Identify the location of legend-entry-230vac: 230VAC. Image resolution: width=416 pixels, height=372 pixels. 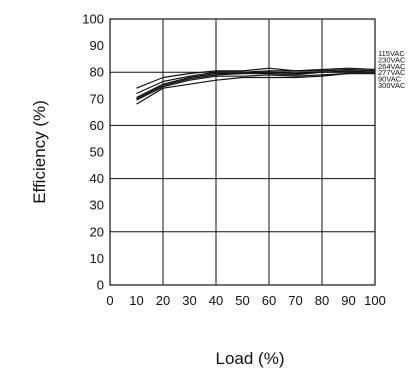
(392, 59).